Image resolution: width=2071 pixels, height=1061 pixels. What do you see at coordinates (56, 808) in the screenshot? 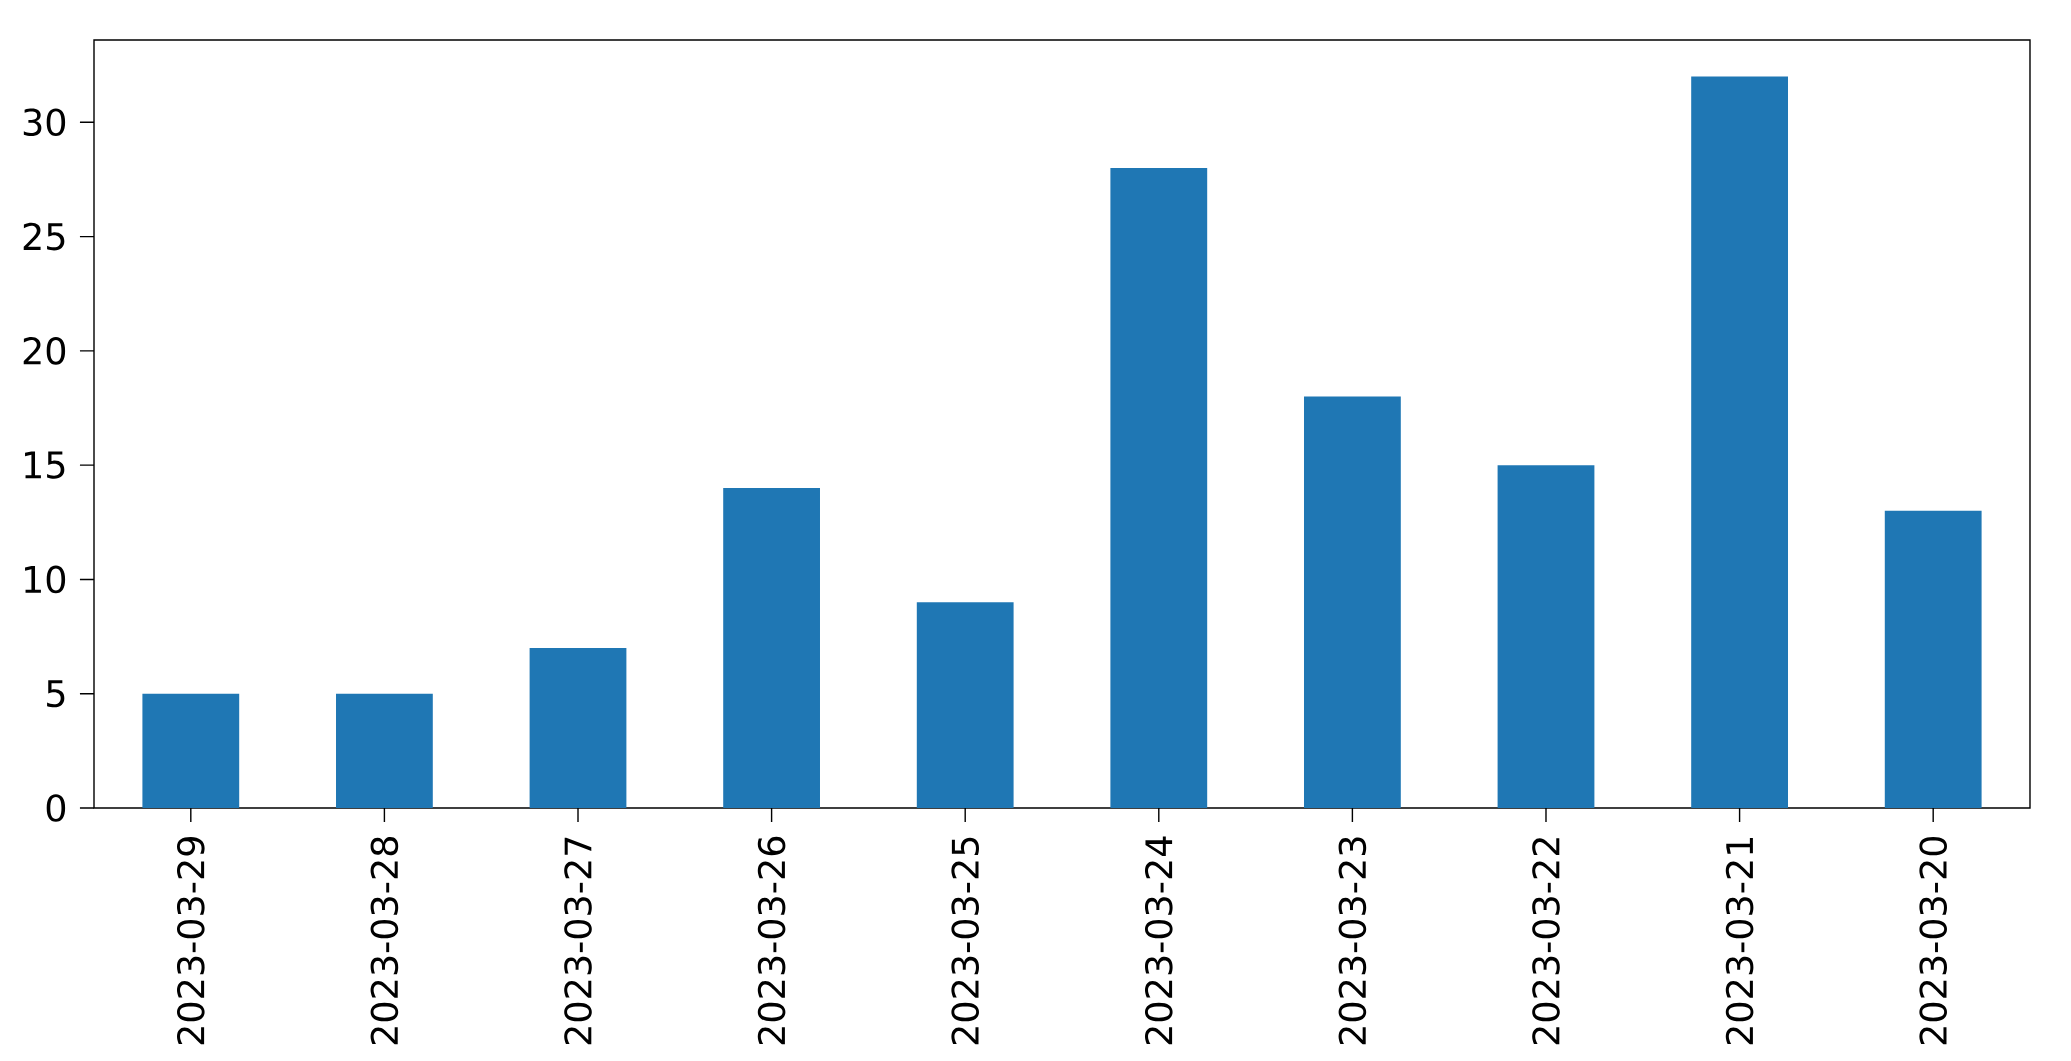
I see `y-tick-label: 0` at bounding box center [56, 808].